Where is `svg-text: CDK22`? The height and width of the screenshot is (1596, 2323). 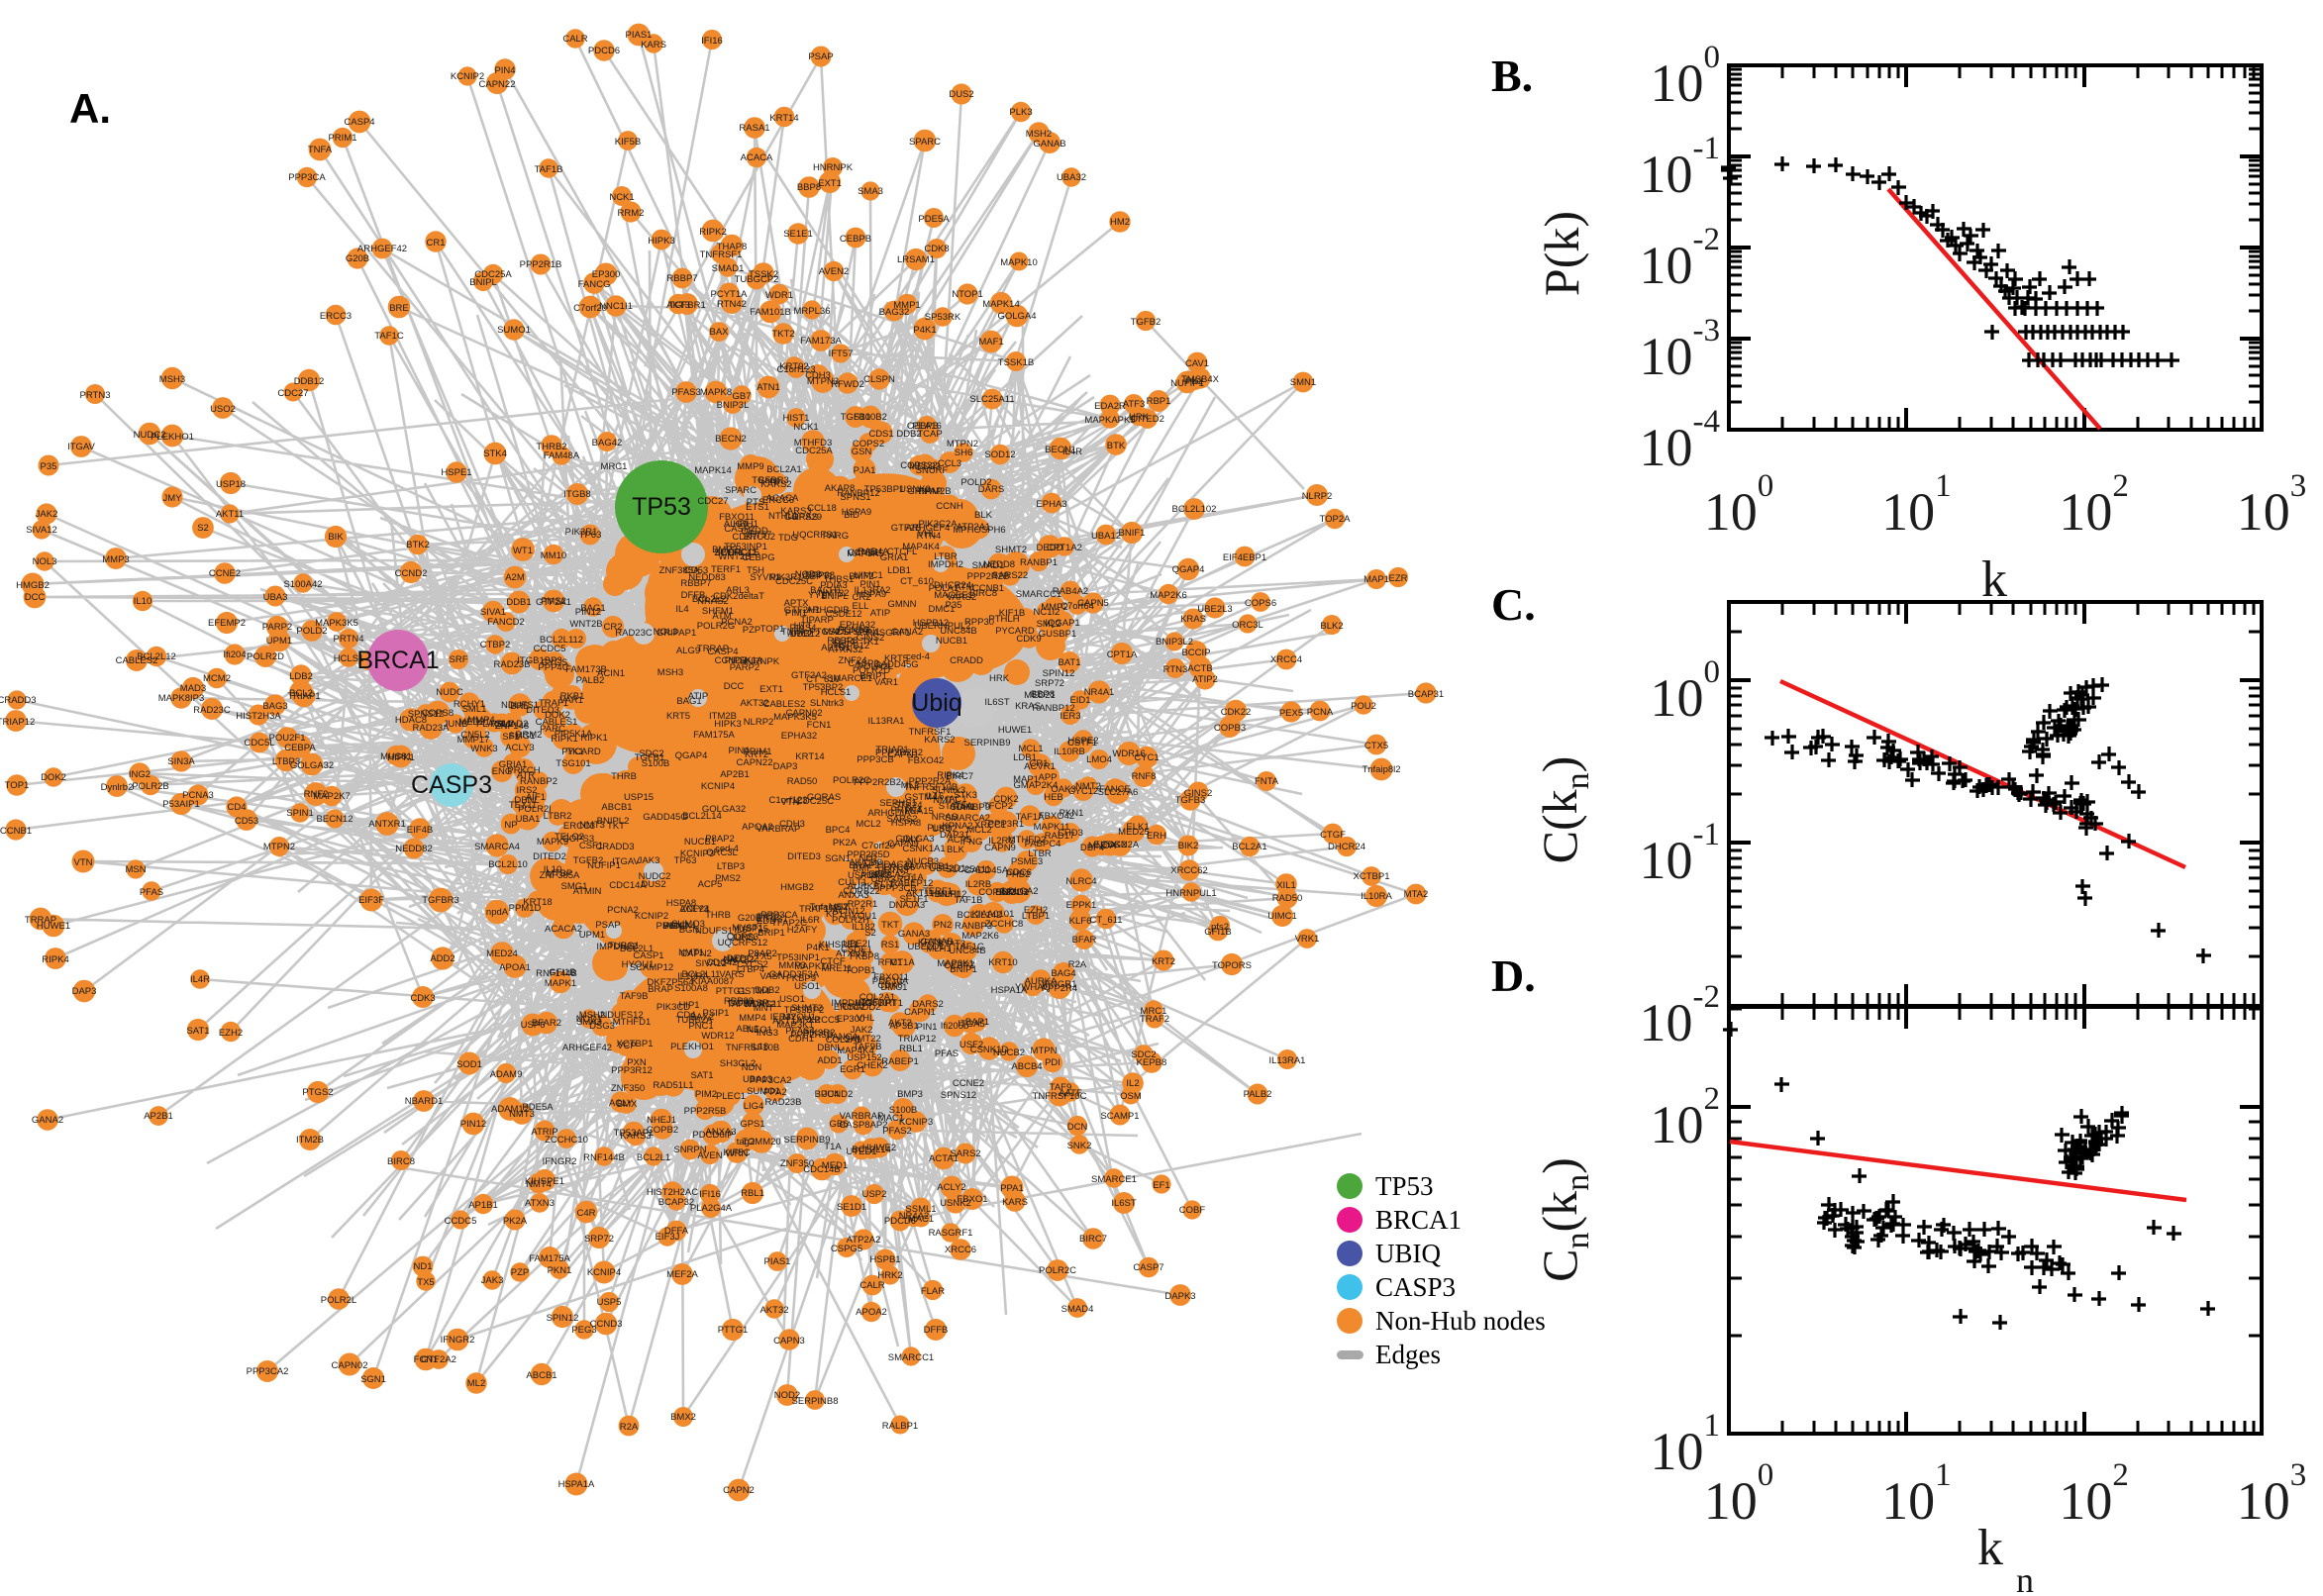 svg-text: CDK22 is located at coordinates (1236, 712).